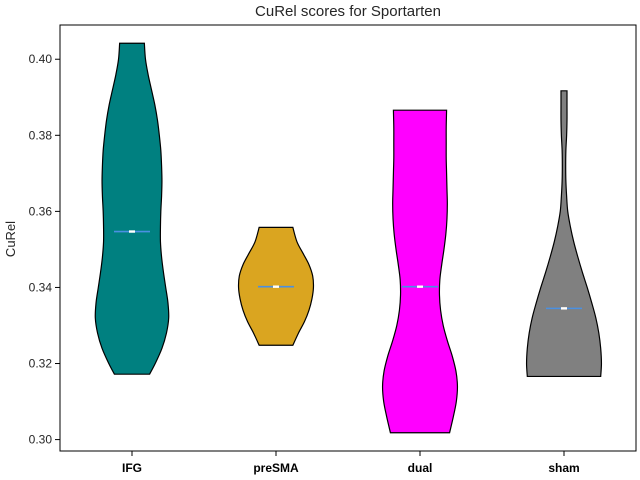 This screenshot has width=640, height=480. What do you see at coordinates (10, 239) in the screenshot?
I see `y-axis-label: CuRel` at bounding box center [10, 239].